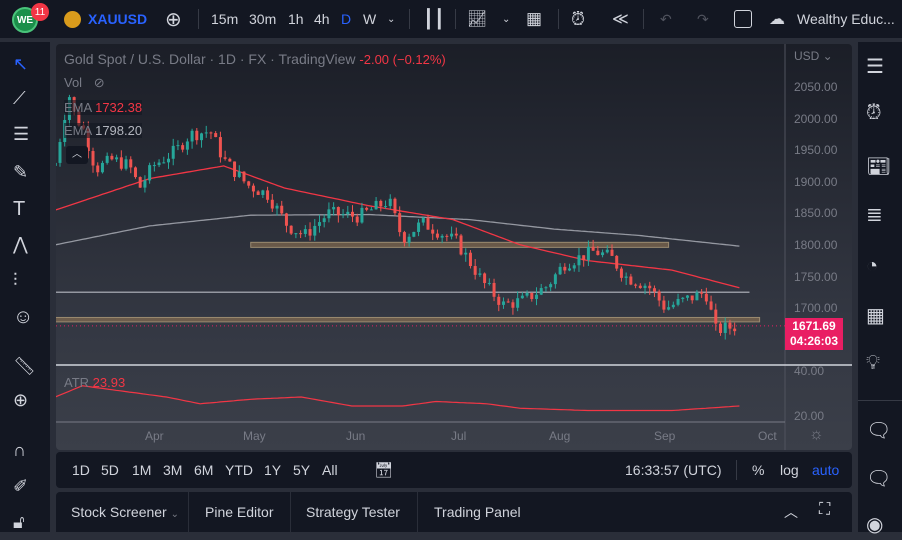  Describe the element at coordinates (391, 19) in the screenshot. I see `interval-dropdown-icon: ⌄` at that location.